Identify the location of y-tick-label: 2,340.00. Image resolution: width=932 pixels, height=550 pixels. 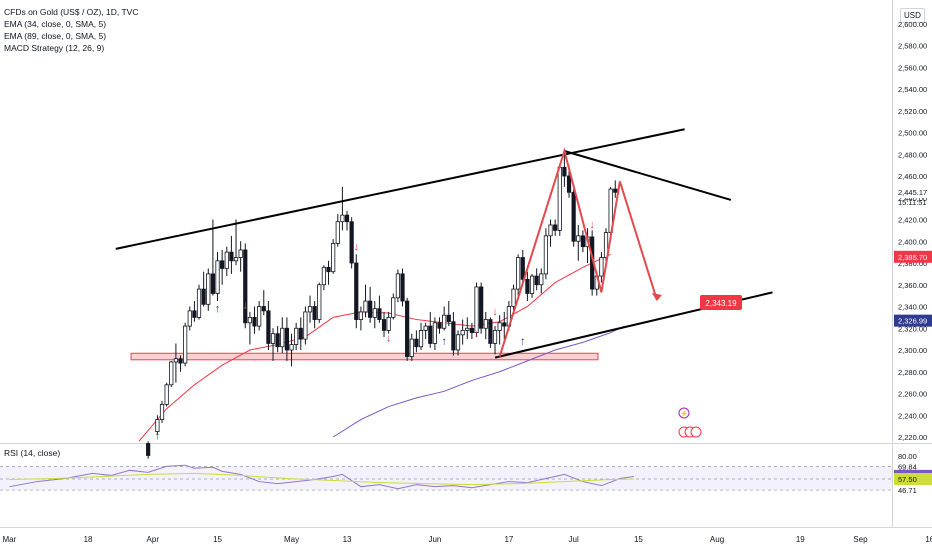
(912, 307).